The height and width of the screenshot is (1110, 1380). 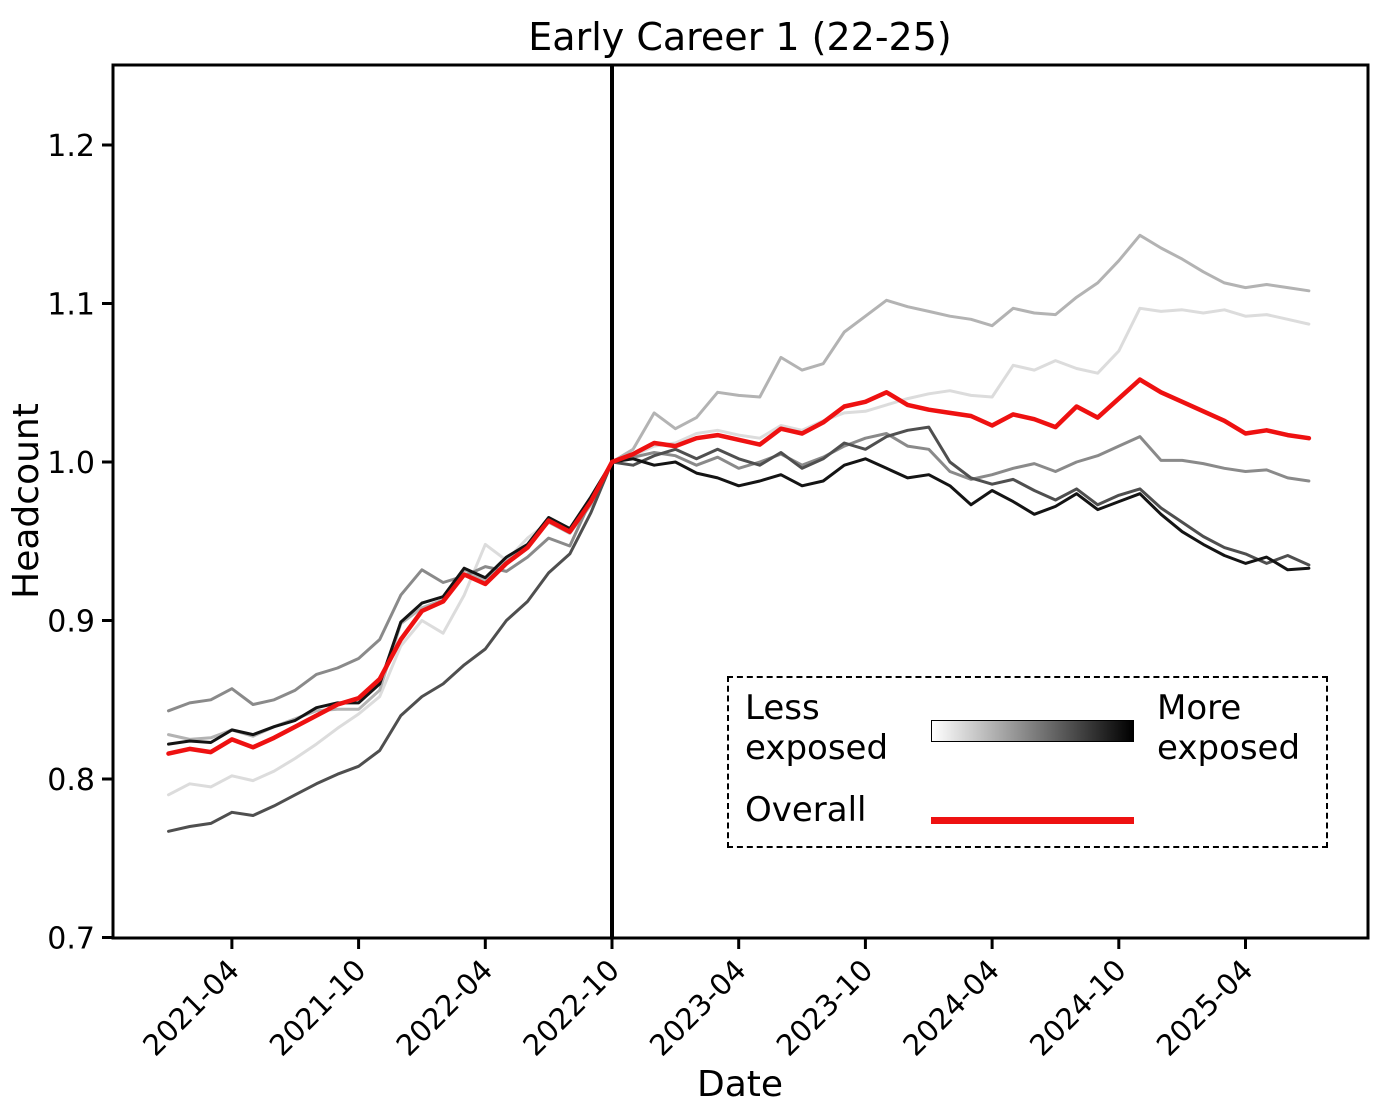 I want to click on legend: Less exposed More exposed Overall, so click(x=1027, y=762).